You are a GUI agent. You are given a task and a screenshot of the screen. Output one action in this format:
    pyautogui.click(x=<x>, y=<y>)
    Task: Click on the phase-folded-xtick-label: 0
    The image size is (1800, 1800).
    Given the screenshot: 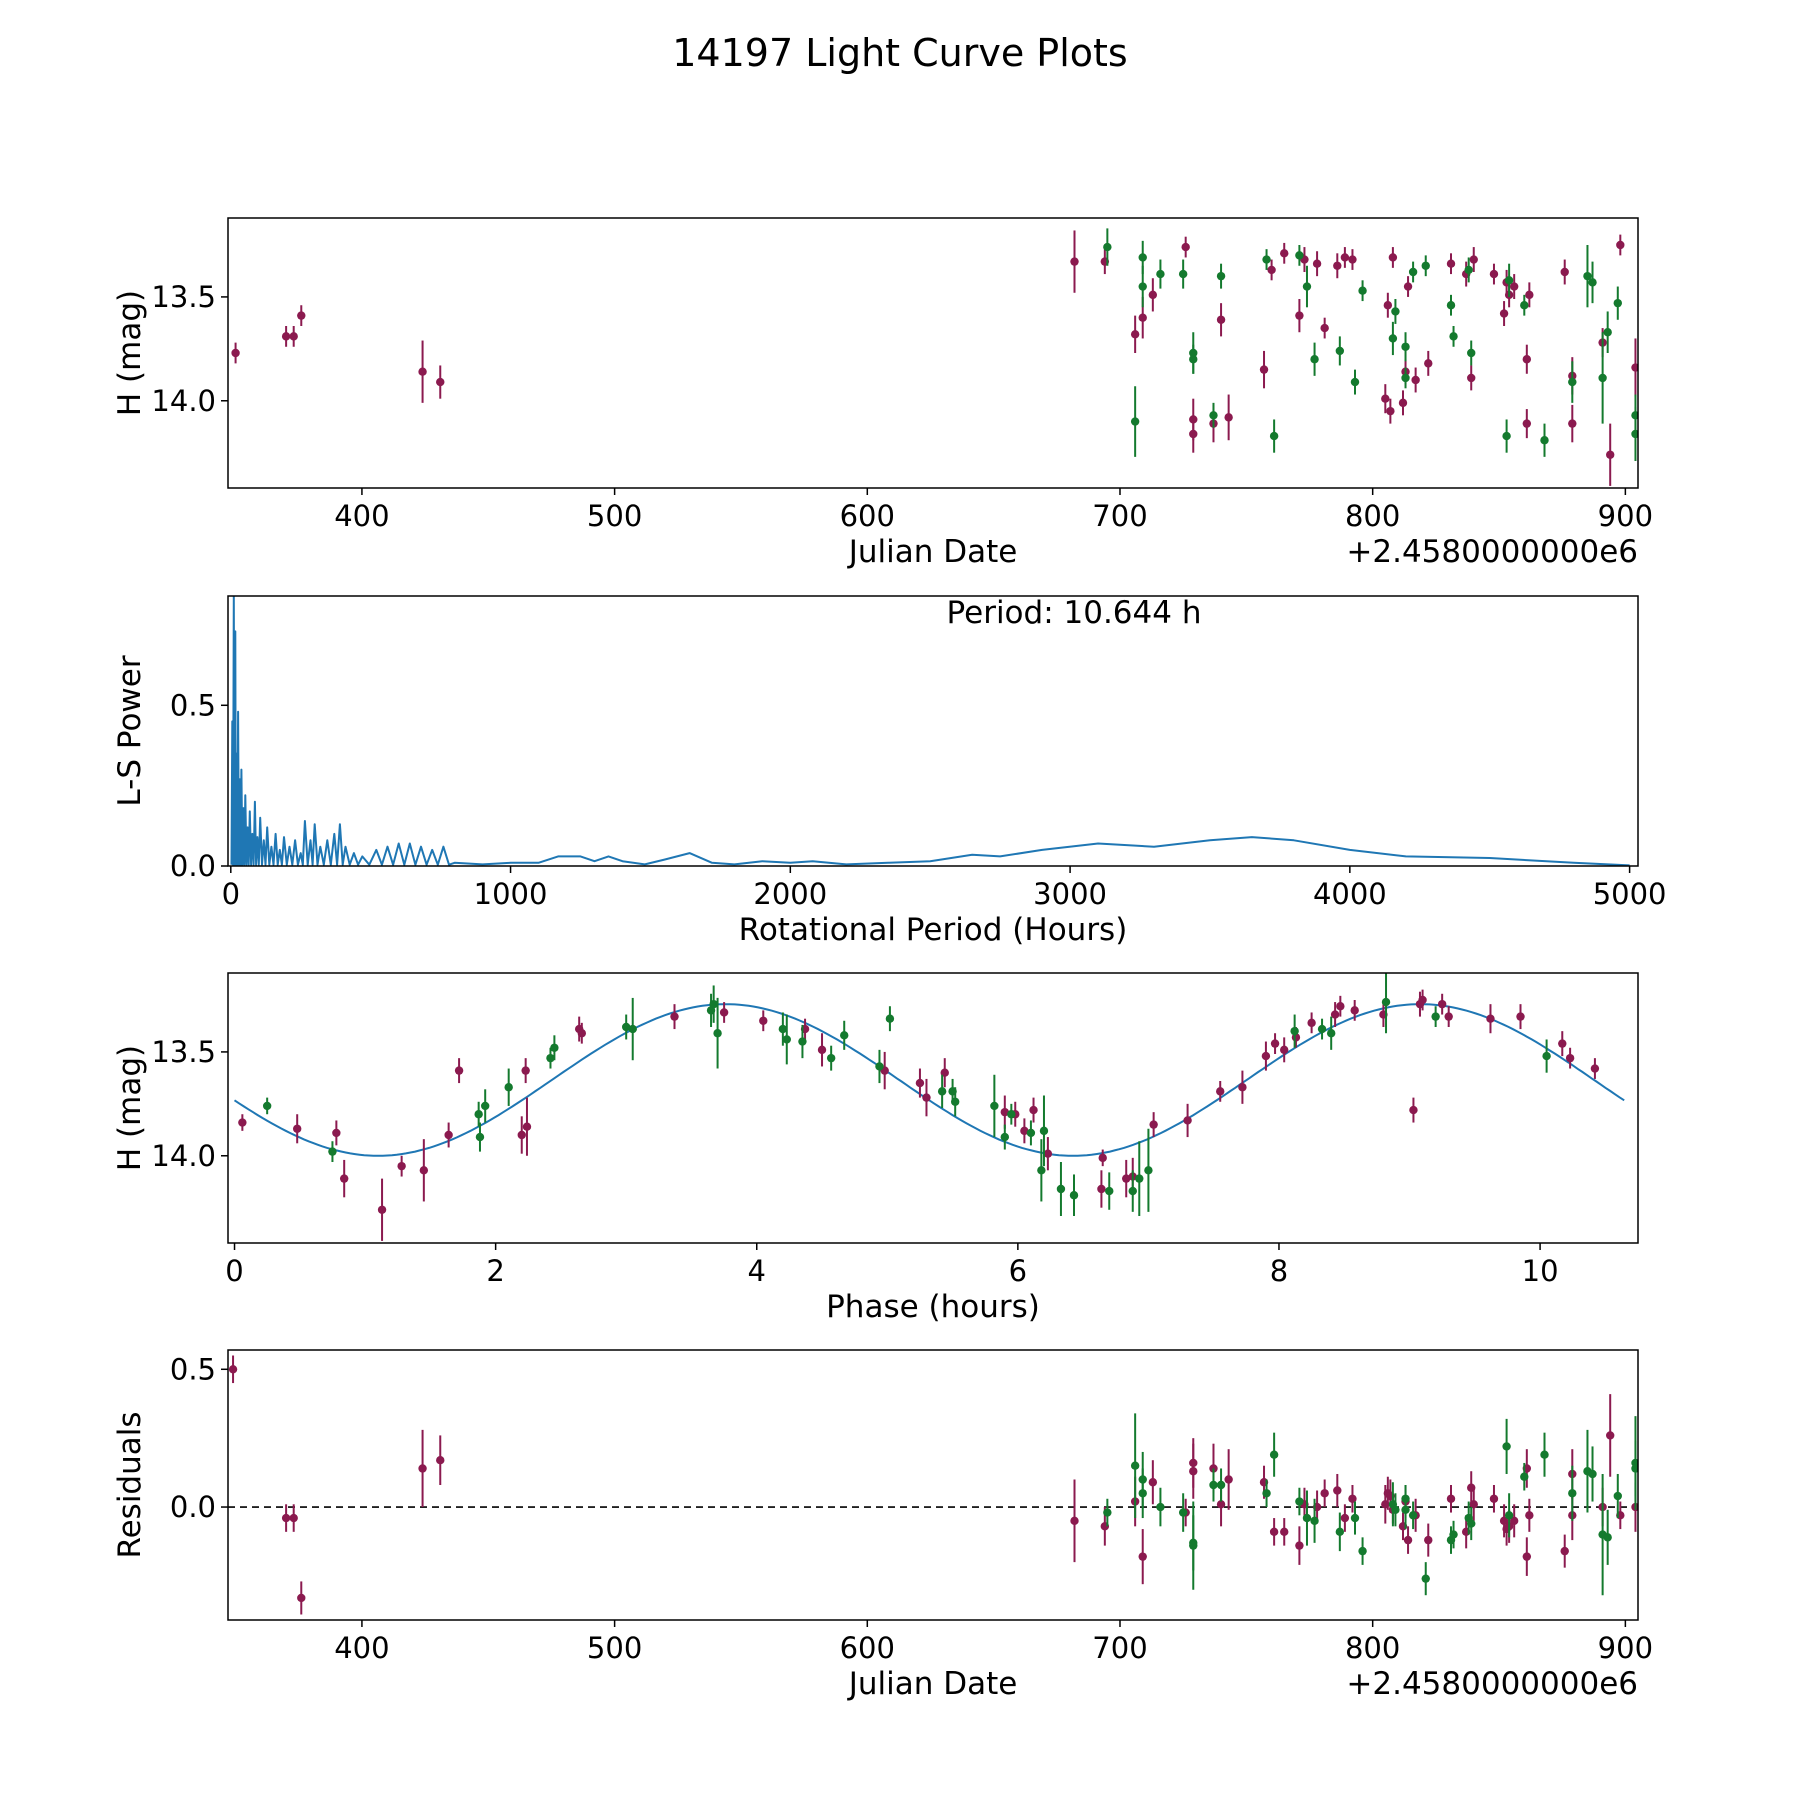 What is the action you would take?
    pyautogui.click(x=234, y=1271)
    